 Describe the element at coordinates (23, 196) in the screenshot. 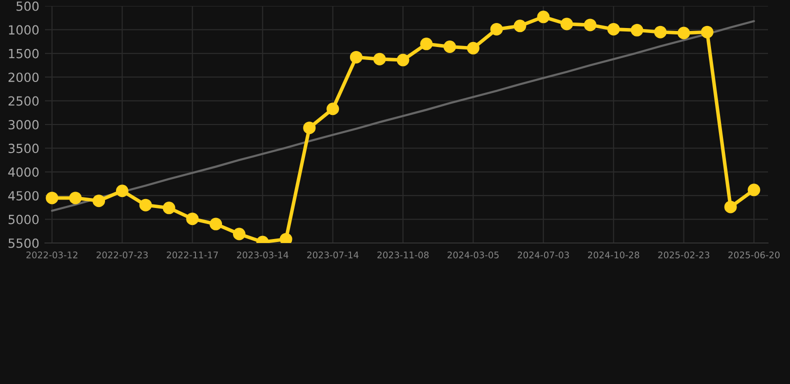

I see `y-tick-label: 4500` at that location.